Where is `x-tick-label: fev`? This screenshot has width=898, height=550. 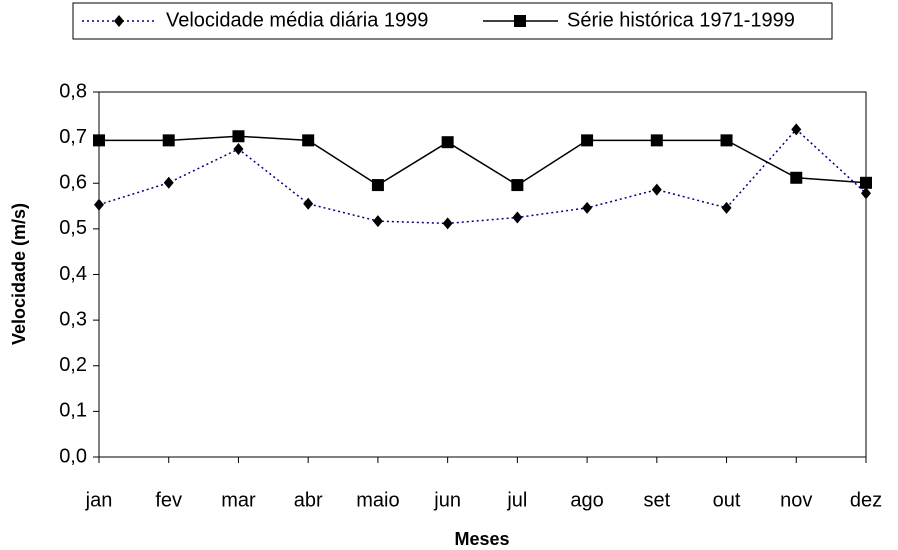 x-tick-label: fev is located at coordinates (168, 500).